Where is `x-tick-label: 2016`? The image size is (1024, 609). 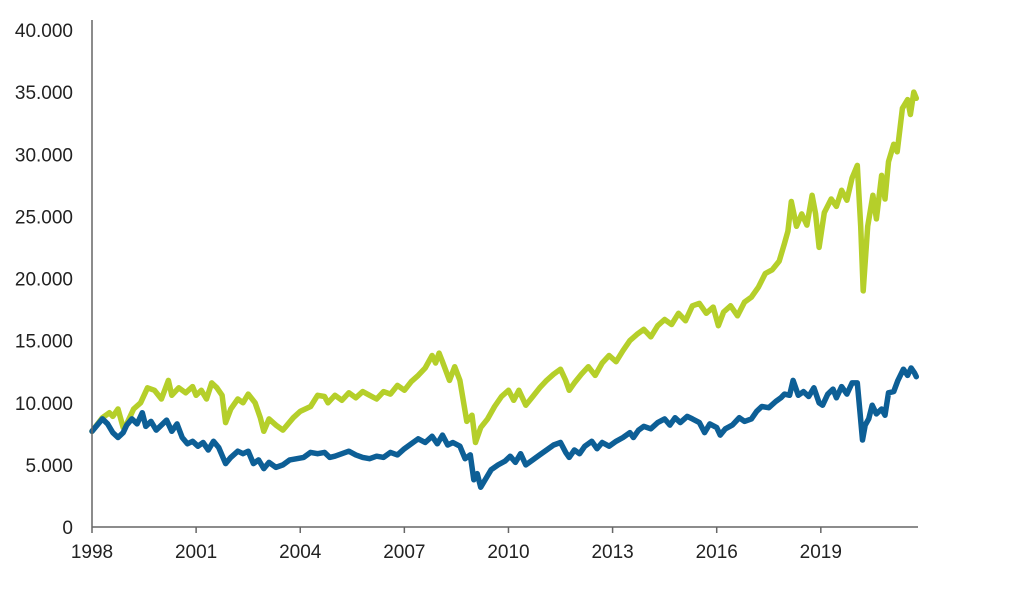
x-tick-label: 2016 is located at coordinates (717, 552).